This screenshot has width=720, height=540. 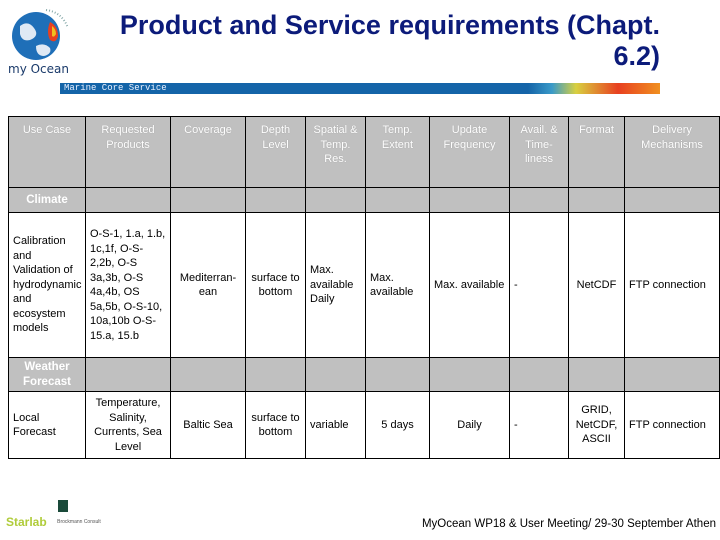 I want to click on cell-update-frequency: Max. available, so click(x=469, y=285).